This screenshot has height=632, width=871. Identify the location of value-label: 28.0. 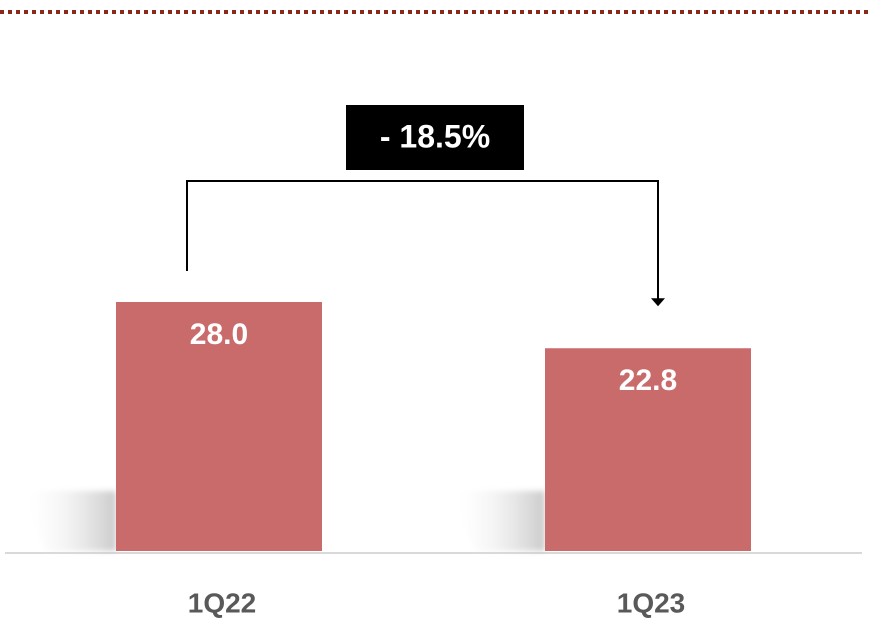
(219, 334).